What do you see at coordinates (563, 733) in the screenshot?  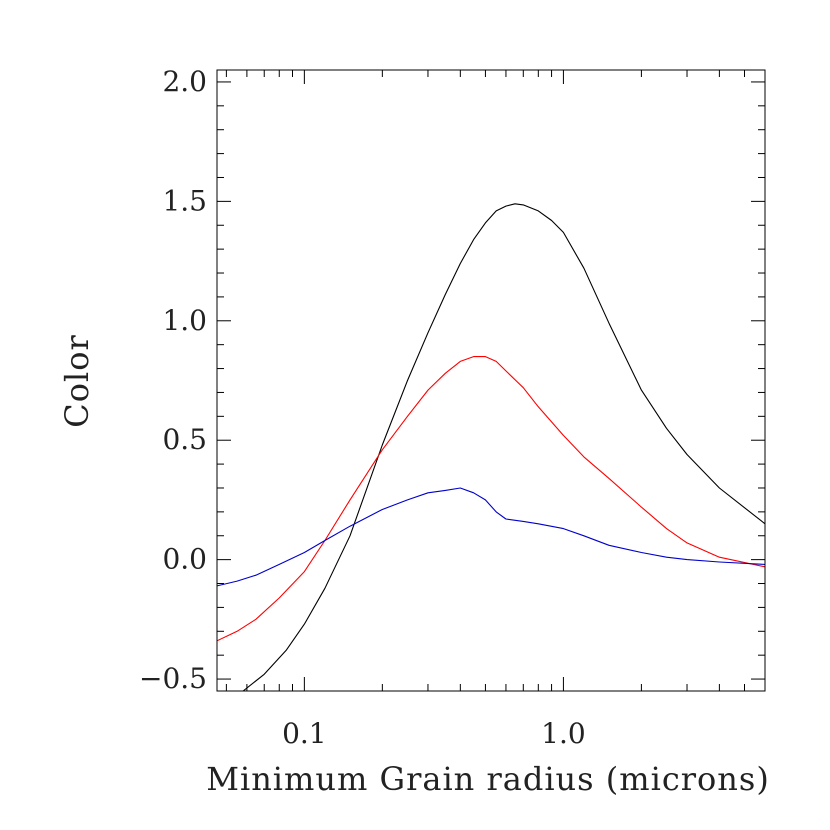 I see `x-tick-label: 1.0` at bounding box center [563, 733].